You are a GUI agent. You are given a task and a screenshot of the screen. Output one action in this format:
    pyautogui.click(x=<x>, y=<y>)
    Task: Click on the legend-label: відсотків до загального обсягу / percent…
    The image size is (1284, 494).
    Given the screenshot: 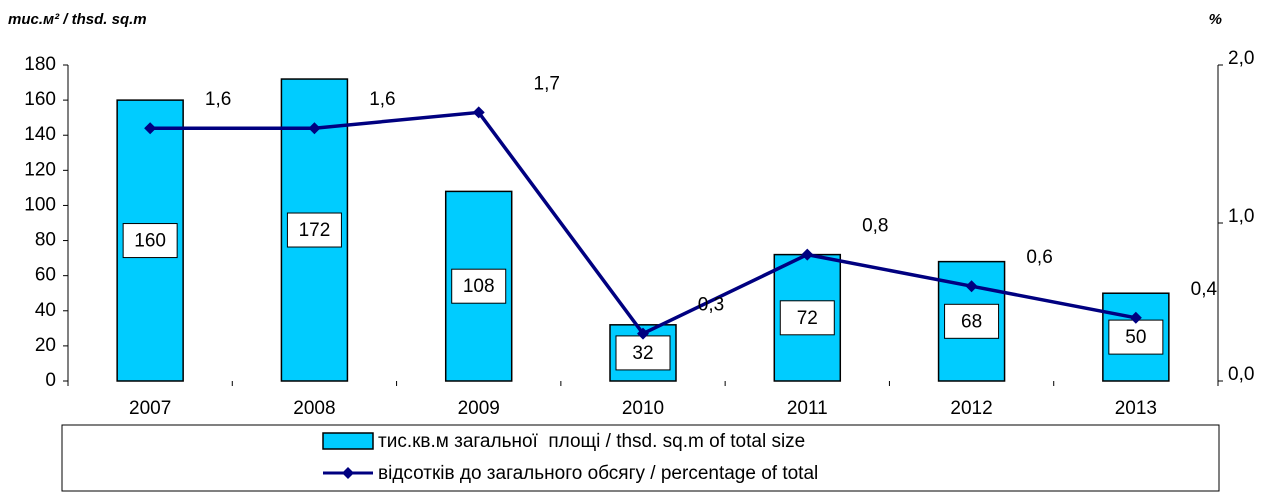 What is the action you would take?
    pyautogui.click(x=598, y=473)
    